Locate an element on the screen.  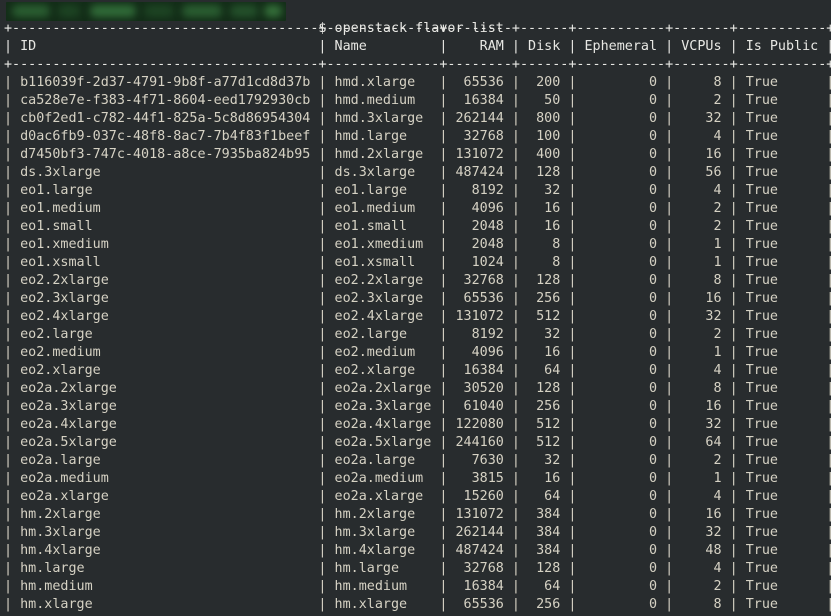
command-separator is located at coordinates (330, 28).